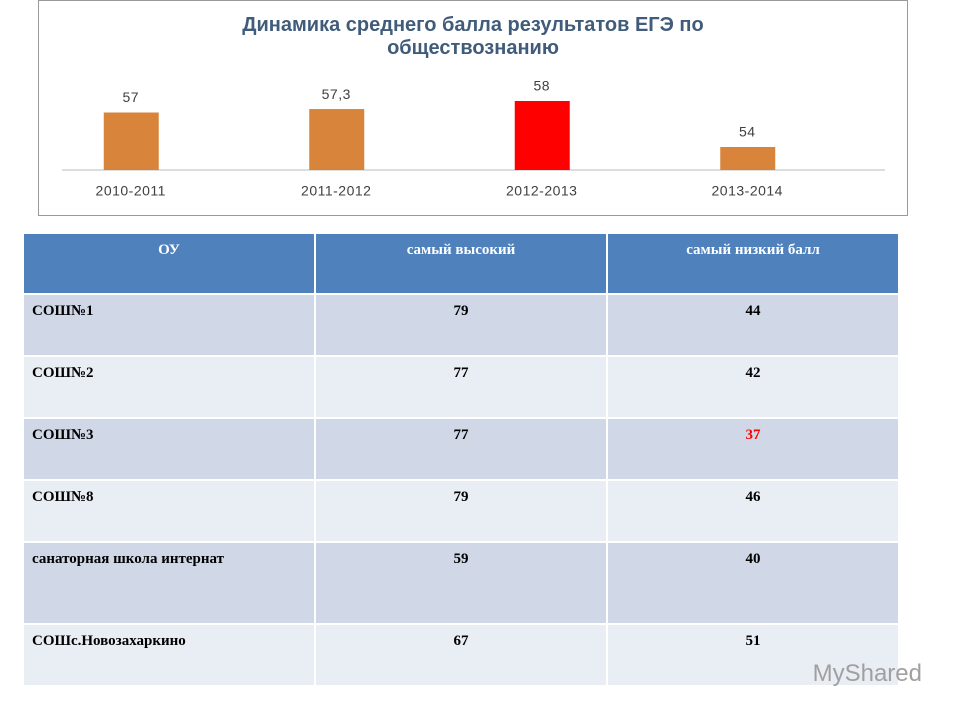 This screenshot has width=960, height=720. I want to click on table-cell: 44, so click(753, 325).